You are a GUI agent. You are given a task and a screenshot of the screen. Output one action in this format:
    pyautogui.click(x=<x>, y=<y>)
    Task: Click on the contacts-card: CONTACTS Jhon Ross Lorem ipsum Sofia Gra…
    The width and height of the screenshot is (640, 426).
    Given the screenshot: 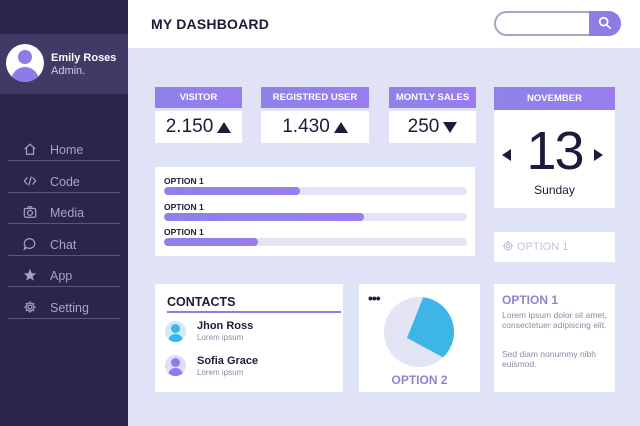 What is the action you would take?
    pyautogui.click(x=249, y=338)
    